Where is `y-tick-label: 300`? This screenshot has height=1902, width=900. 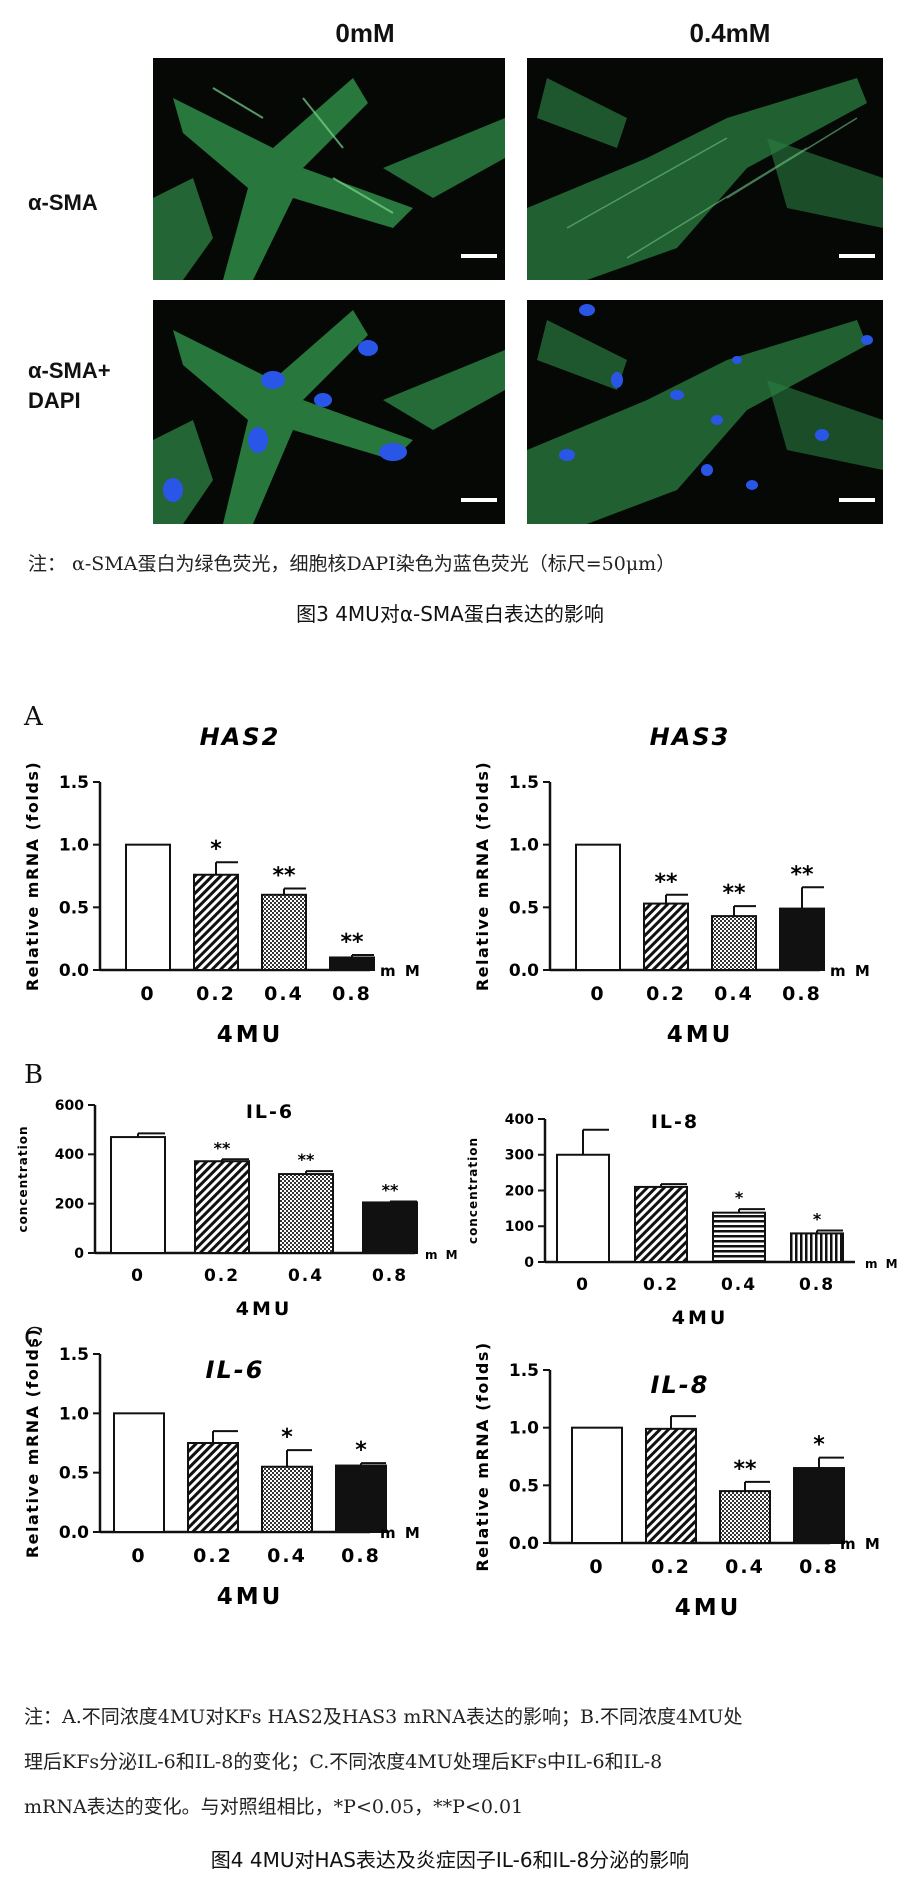
y-tick-label: 300 is located at coordinates (519, 1156).